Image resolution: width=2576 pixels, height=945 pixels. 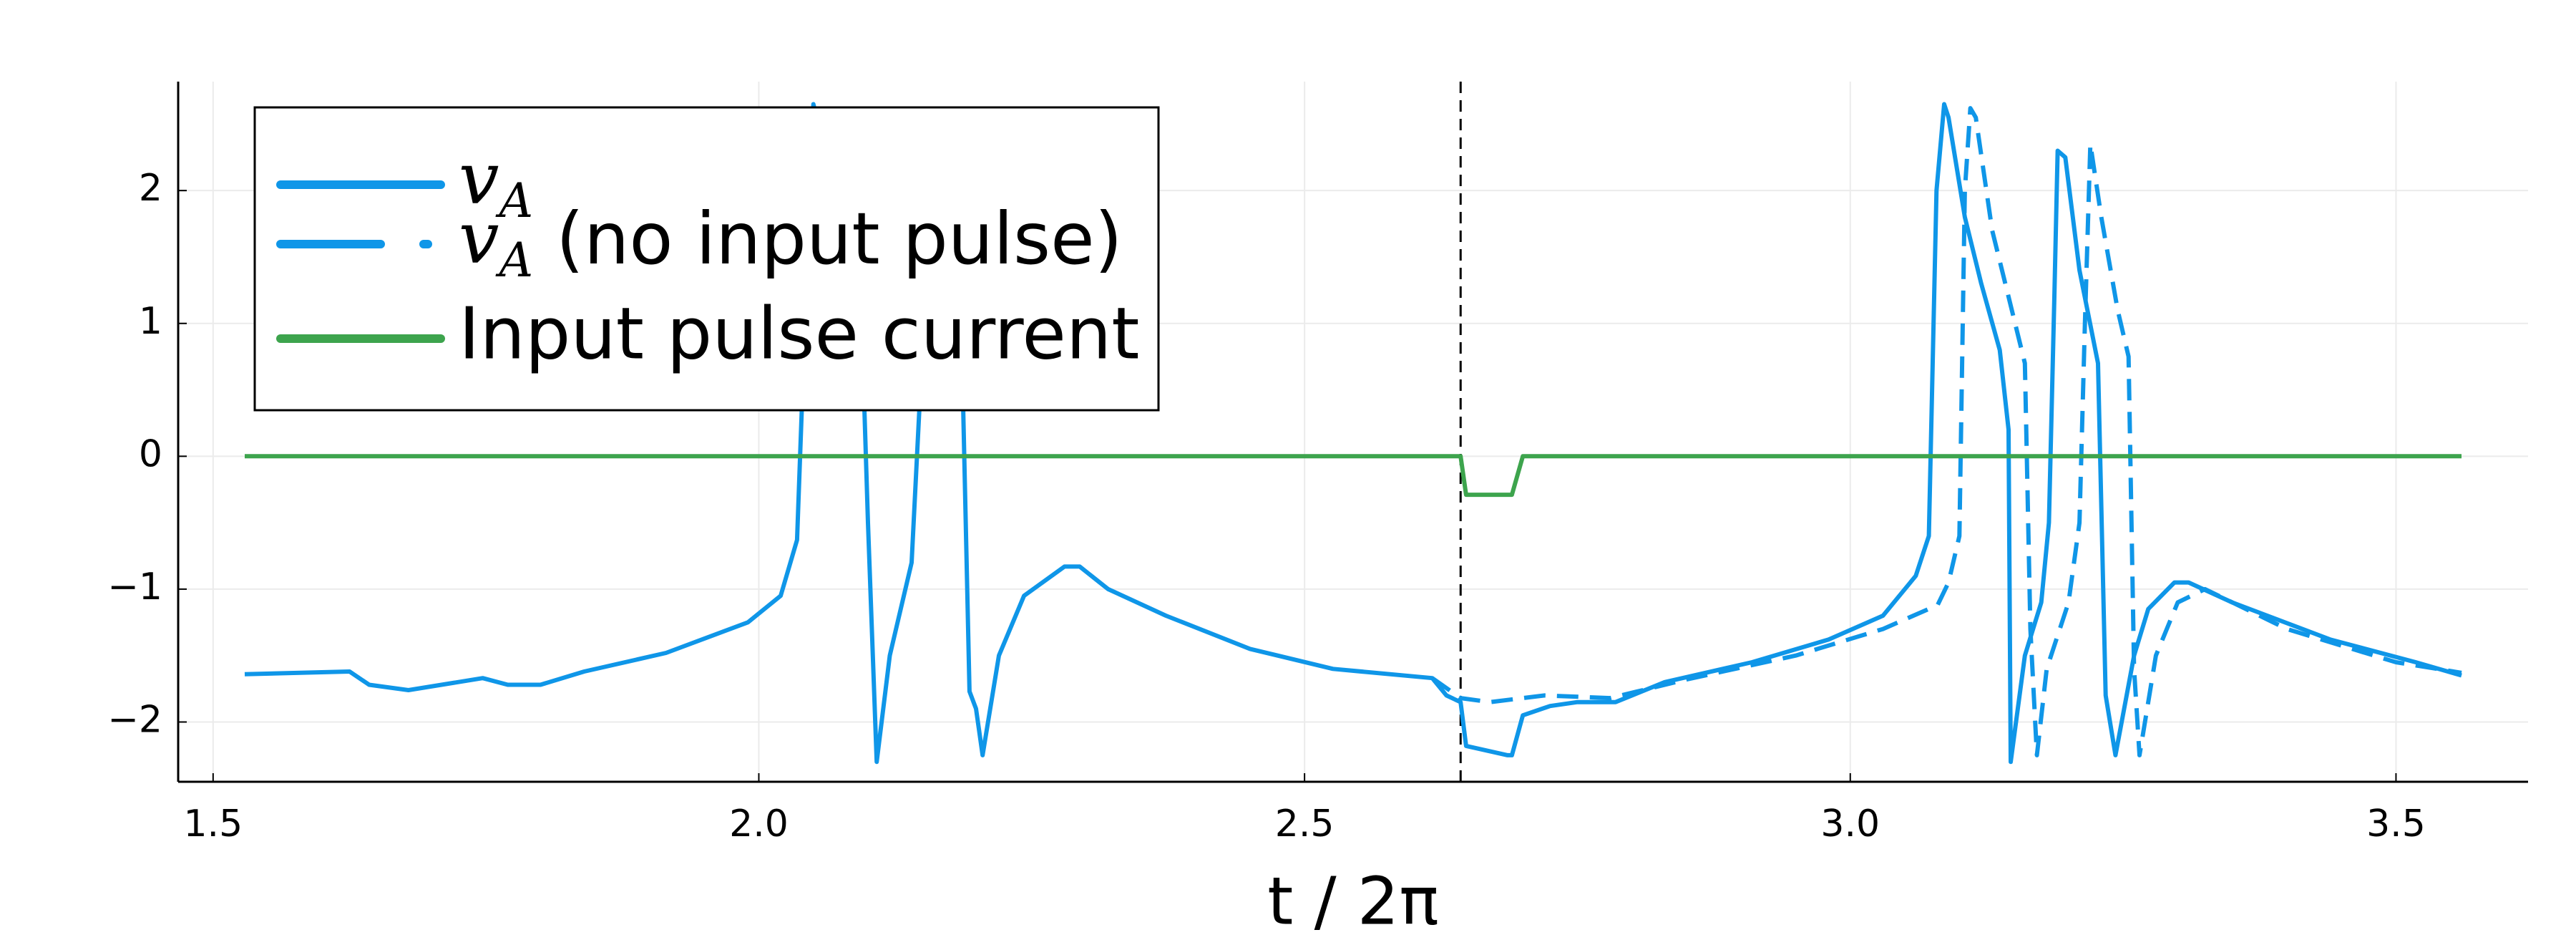 What do you see at coordinates (759, 824) in the screenshot?
I see `x-tick-label: 2.0` at bounding box center [759, 824].